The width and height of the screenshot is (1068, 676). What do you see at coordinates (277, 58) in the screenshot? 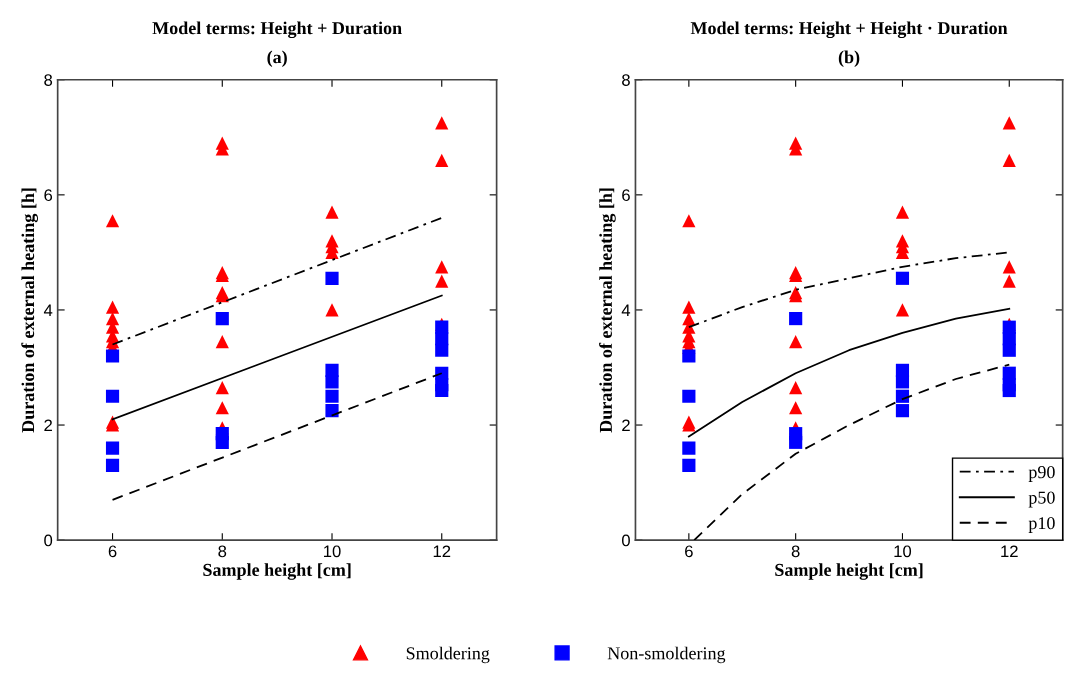
I see `chart-subtitle: (a)` at bounding box center [277, 58].